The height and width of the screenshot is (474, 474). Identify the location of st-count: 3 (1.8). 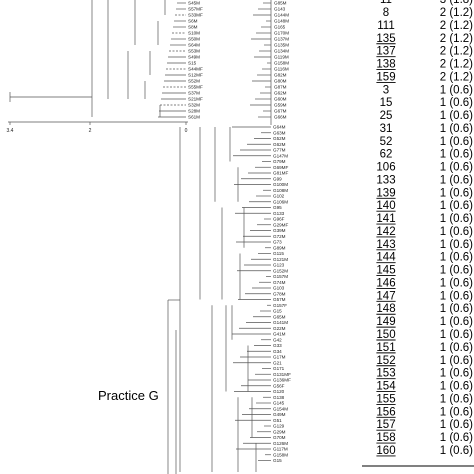
(456, 3).